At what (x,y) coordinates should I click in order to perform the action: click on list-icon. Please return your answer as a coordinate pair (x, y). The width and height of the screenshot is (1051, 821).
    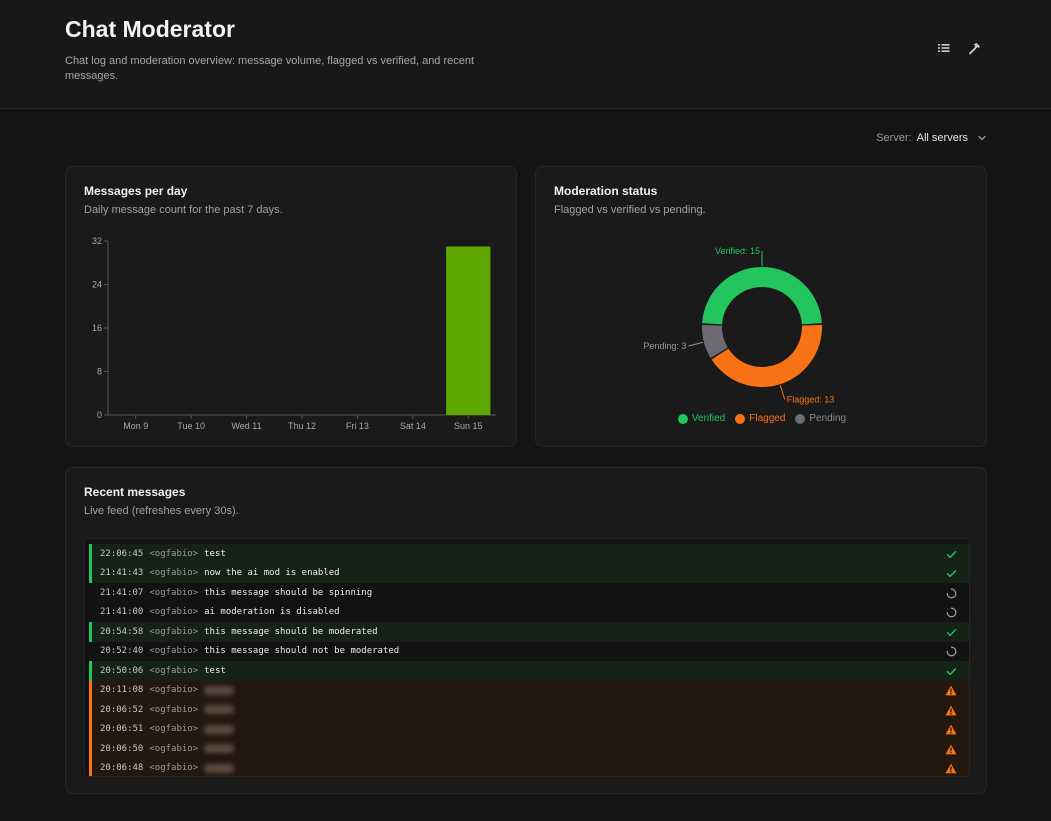
    Looking at the image, I should click on (944, 48).